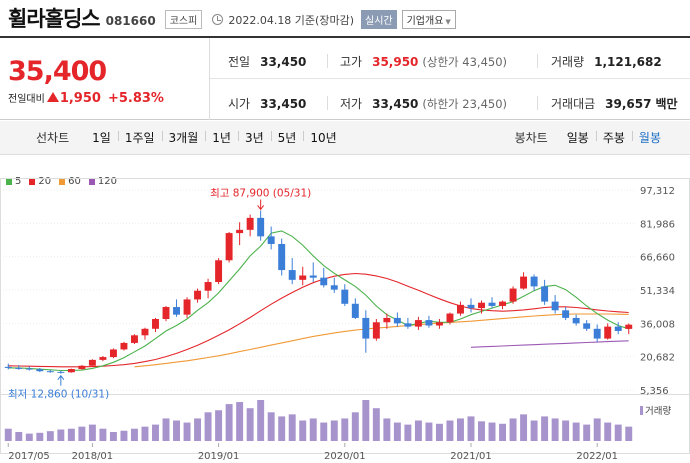  I want to click on low-cell: 저가 33,450 (하한가 23,450), so click(423, 103).